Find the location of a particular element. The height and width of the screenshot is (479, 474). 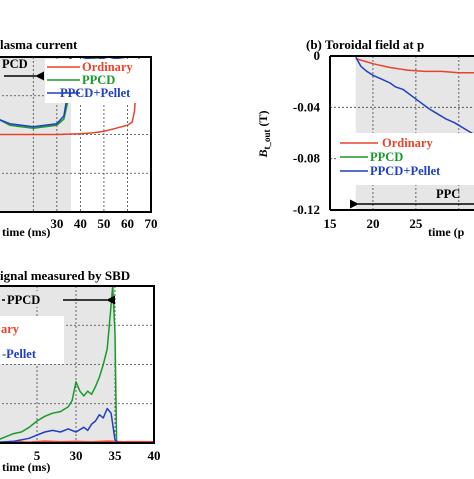

y-axis-label: Bt_out (T) is located at coordinates (264, 134).